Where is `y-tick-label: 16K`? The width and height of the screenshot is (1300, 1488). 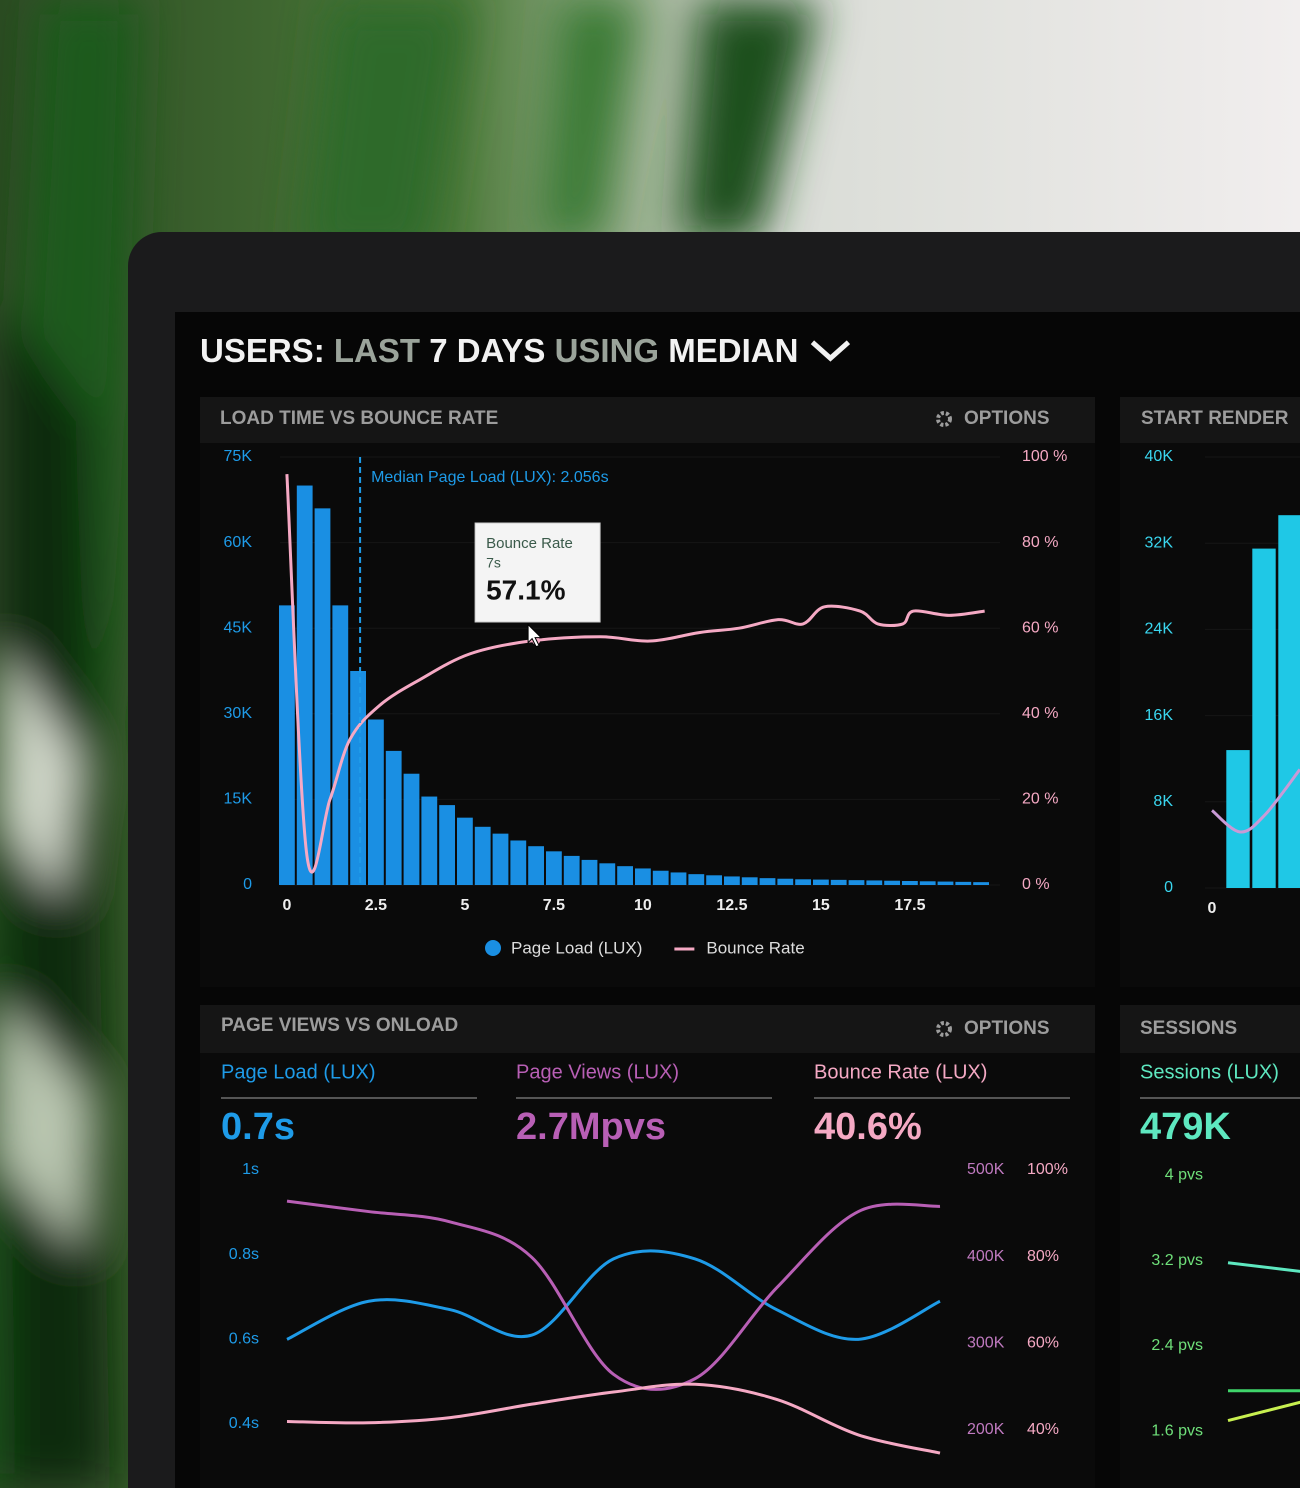 y-tick-label: 16K is located at coordinates (1159, 715).